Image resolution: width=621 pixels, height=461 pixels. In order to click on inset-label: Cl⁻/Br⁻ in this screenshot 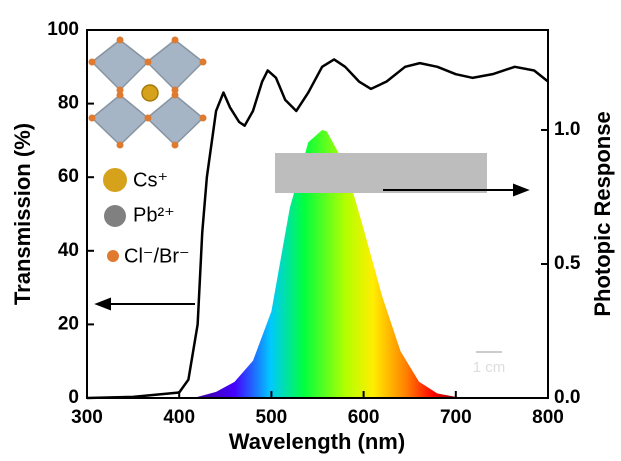, I will do `click(157, 256)`.